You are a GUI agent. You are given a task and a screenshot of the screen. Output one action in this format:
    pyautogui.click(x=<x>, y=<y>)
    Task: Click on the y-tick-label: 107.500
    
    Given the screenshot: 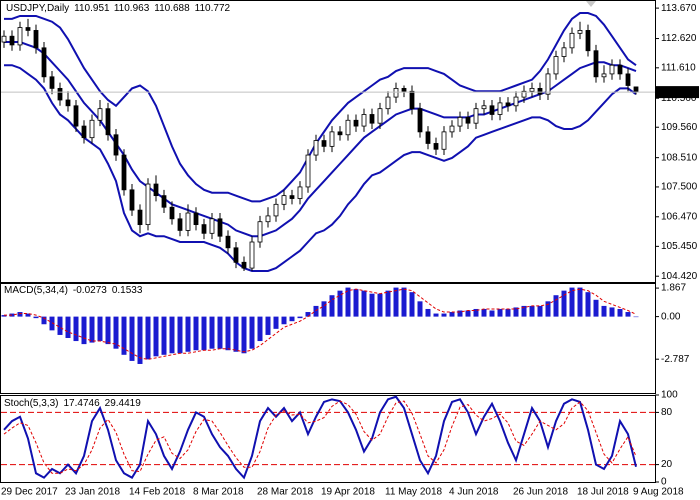 What is the action you would take?
    pyautogui.click(x=679, y=187)
    